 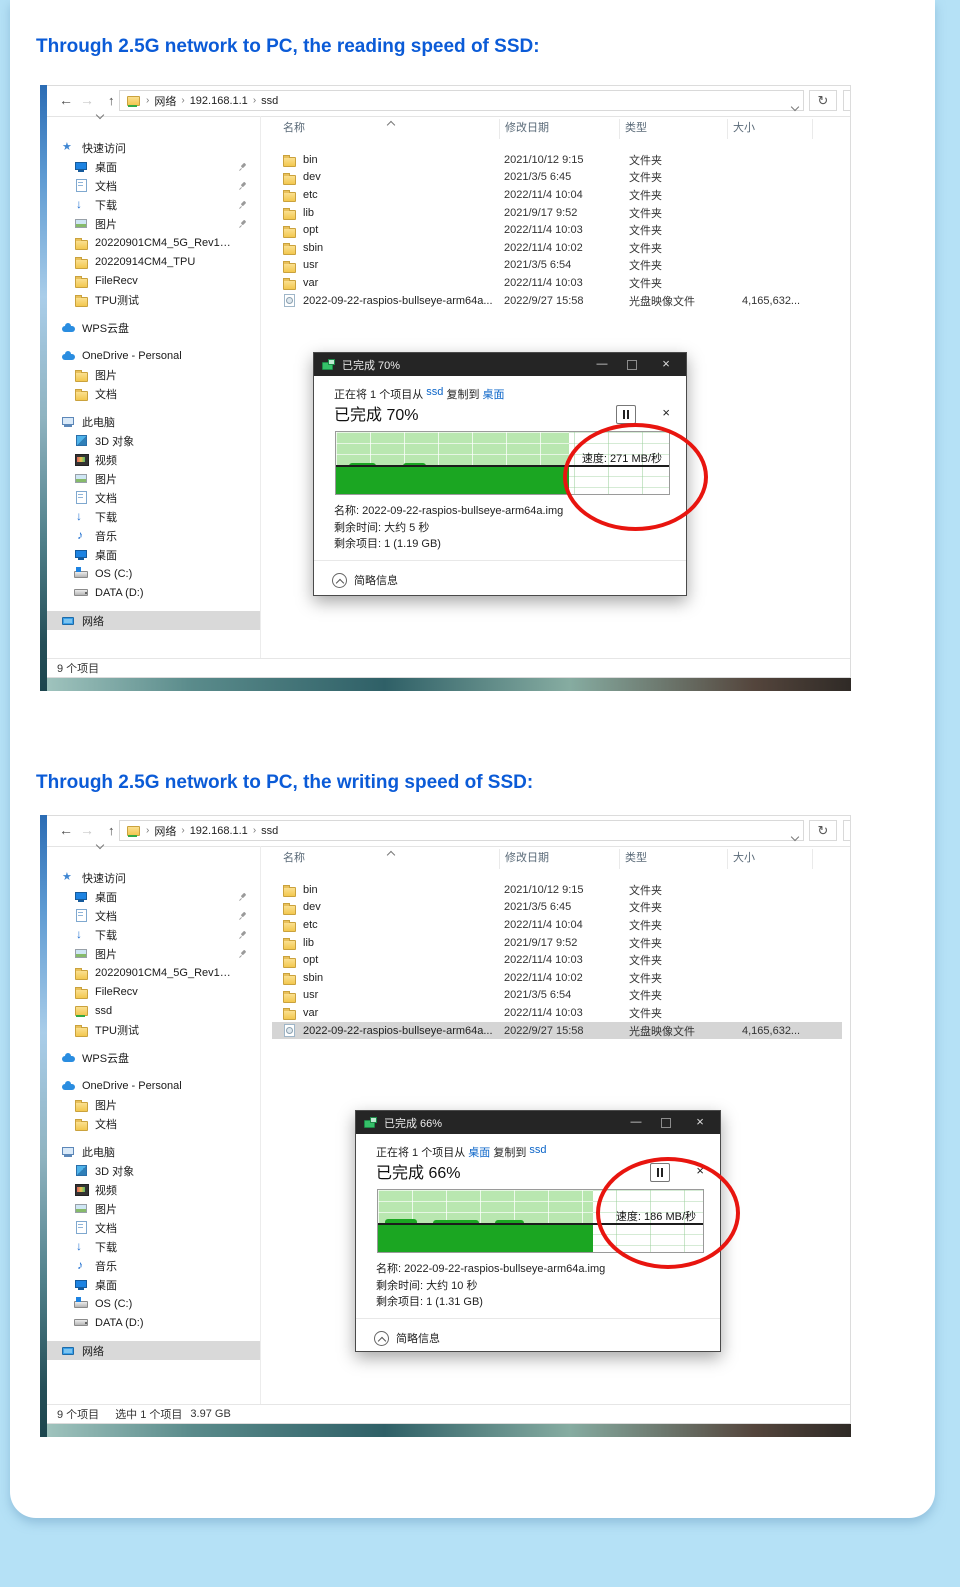 What do you see at coordinates (666, 412) in the screenshot?
I see `cancel-copy-icon: ×` at bounding box center [666, 412].